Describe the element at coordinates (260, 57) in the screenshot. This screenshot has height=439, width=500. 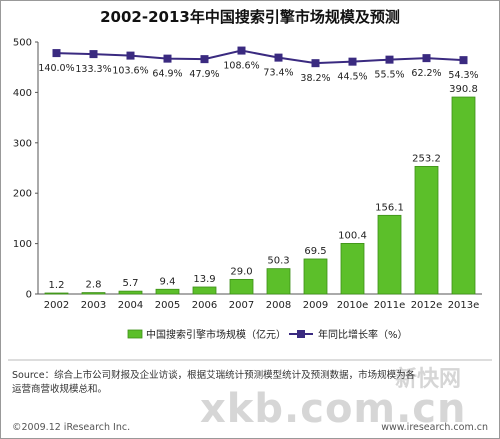
I see `growth-rate-polyline` at that location.